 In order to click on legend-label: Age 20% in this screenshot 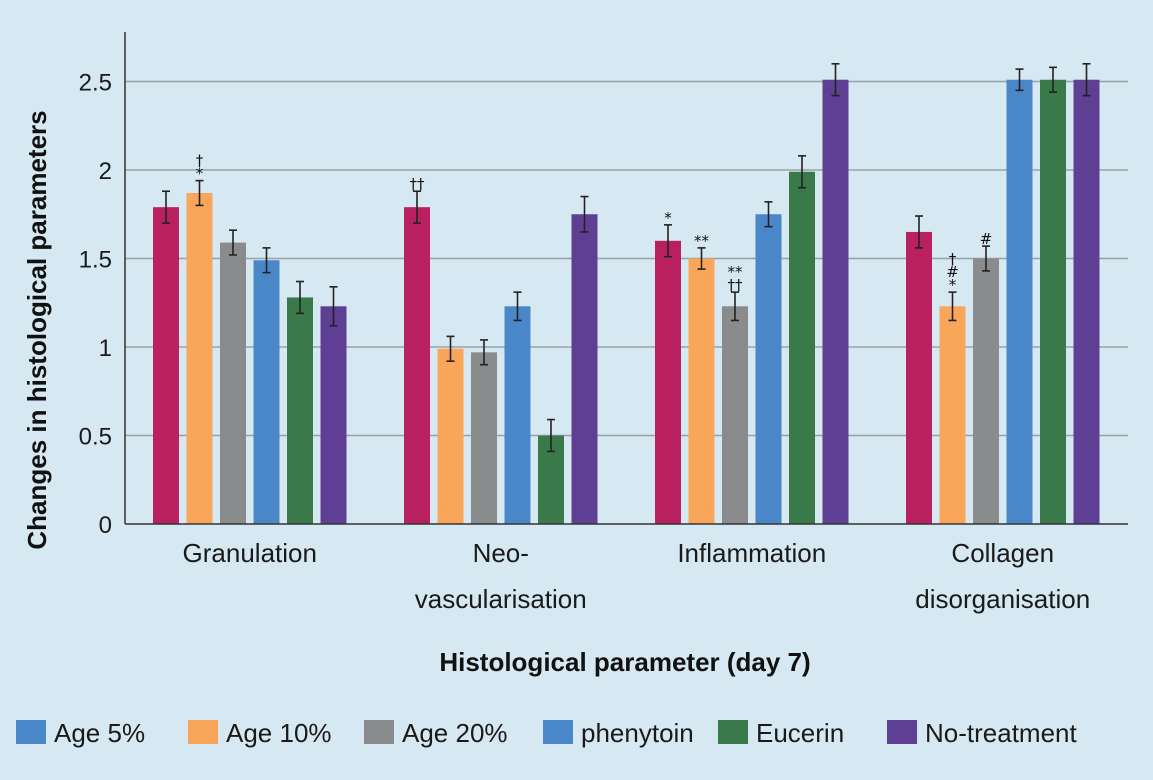, I will do `click(455, 733)`.